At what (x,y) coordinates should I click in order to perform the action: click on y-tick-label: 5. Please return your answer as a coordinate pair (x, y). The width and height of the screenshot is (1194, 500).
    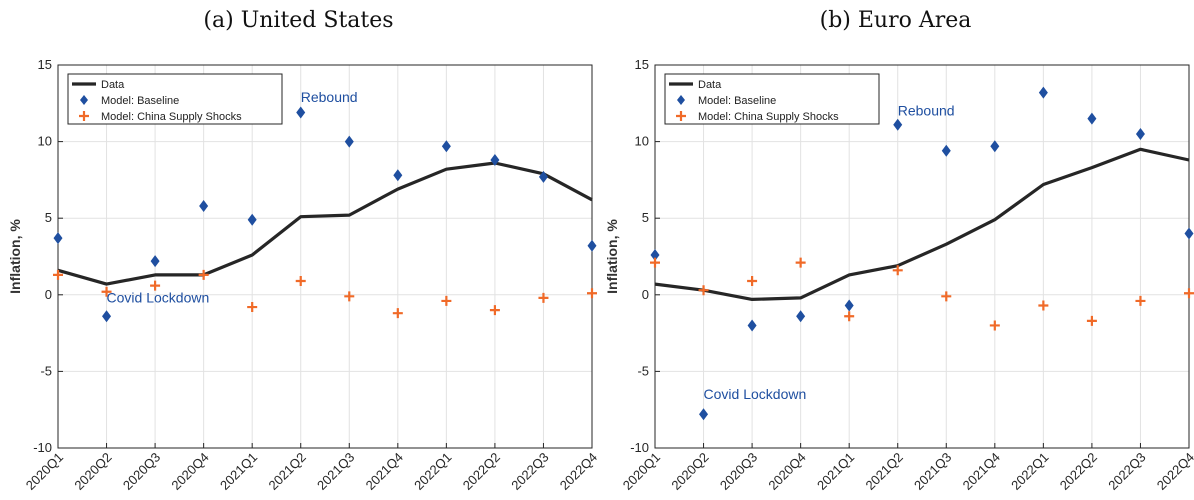
    Looking at the image, I should click on (645, 217).